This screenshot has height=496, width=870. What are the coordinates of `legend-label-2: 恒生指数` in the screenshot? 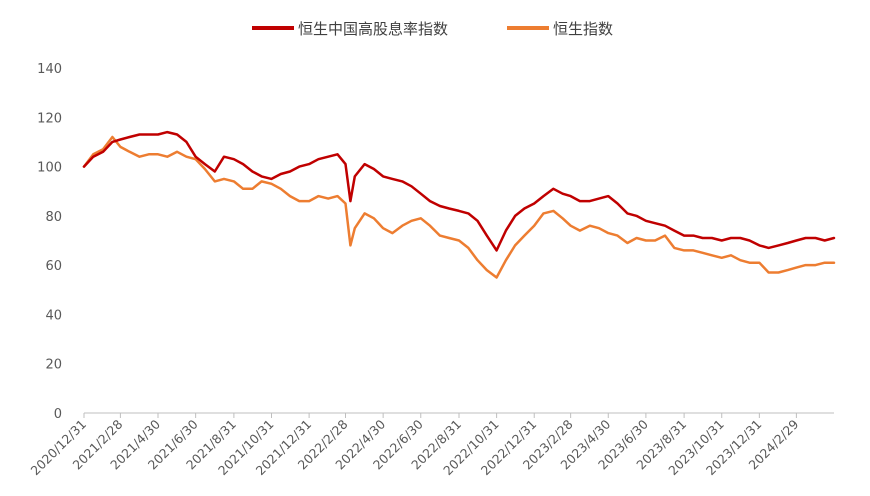 It's located at (583, 29).